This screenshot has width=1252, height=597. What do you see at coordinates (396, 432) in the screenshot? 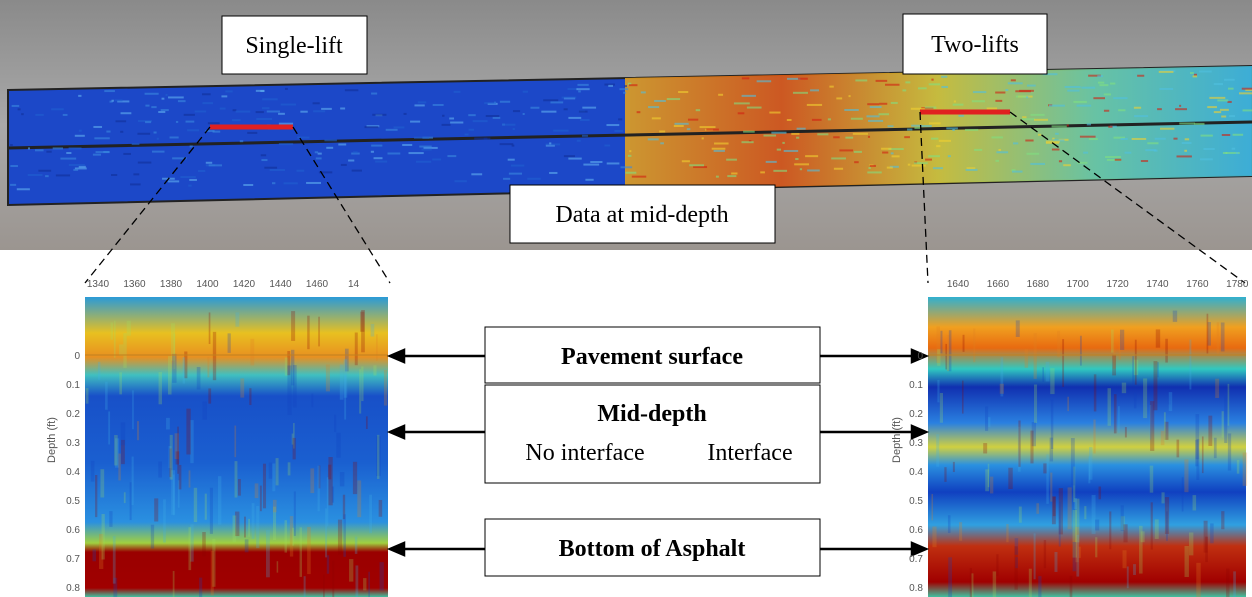
I see `arrowhead` at bounding box center [396, 432].